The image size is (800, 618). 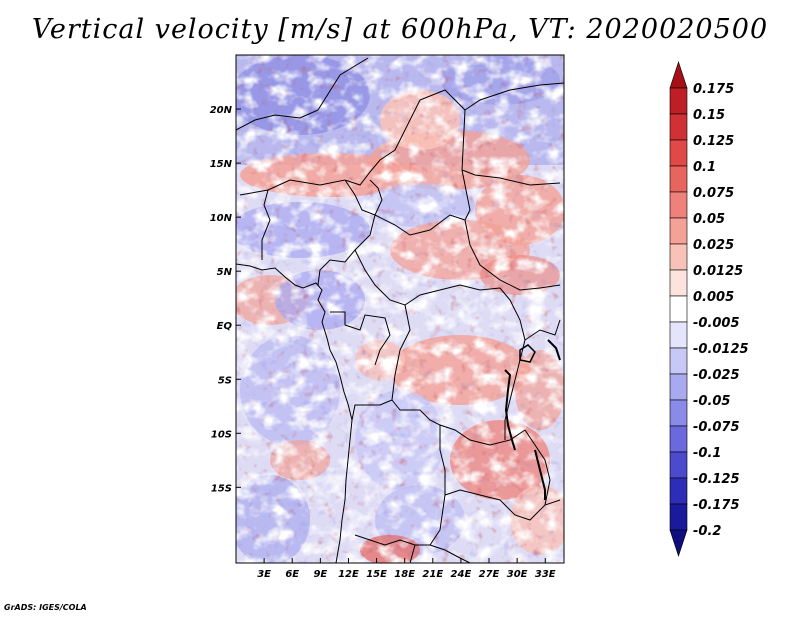 I want to click on x-tick-label: 9E, so click(x=320, y=574).